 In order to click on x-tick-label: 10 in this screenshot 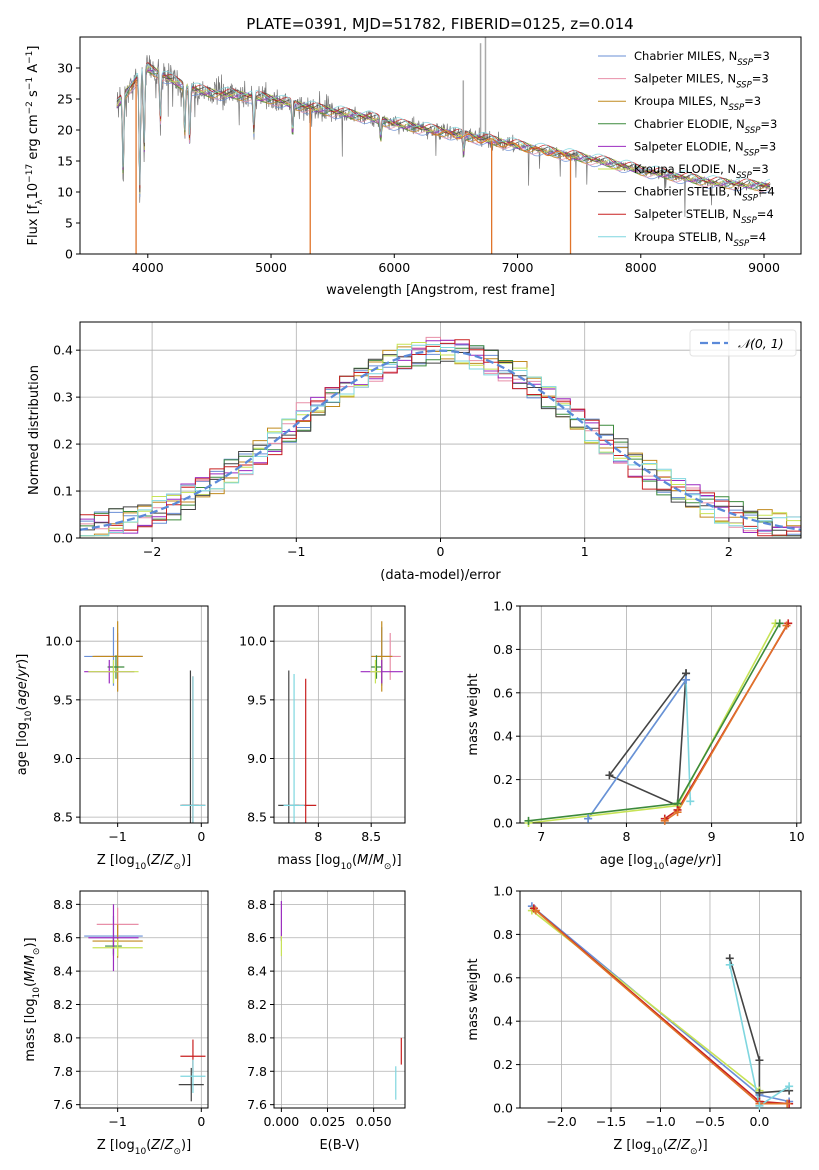, I will do `click(797, 836)`.